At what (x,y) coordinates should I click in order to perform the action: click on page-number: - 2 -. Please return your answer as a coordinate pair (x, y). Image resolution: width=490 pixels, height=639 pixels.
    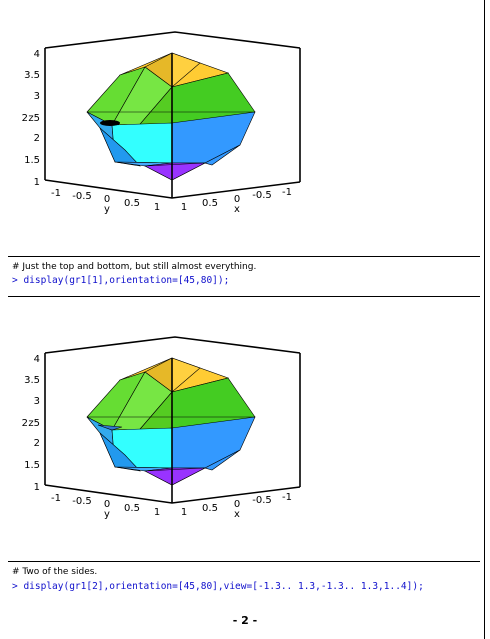
    Looking at the image, I should click on (245, 620).